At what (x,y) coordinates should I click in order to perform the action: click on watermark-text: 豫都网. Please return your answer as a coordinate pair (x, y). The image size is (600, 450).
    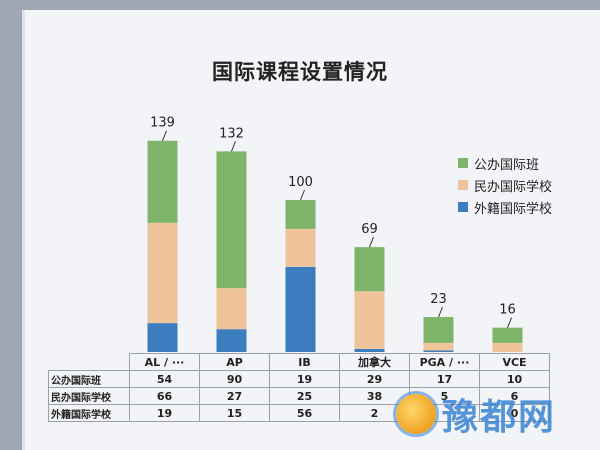
    Looking at the image, I should click on (499, 417).